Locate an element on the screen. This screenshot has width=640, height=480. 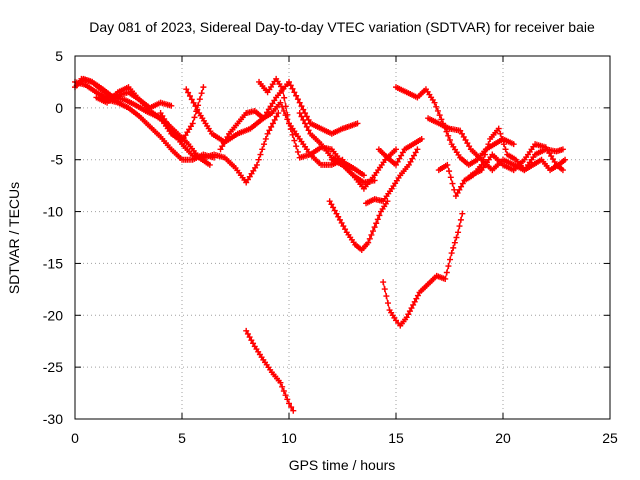
y-tick-label: -20 is located at coordinates (53, 315).